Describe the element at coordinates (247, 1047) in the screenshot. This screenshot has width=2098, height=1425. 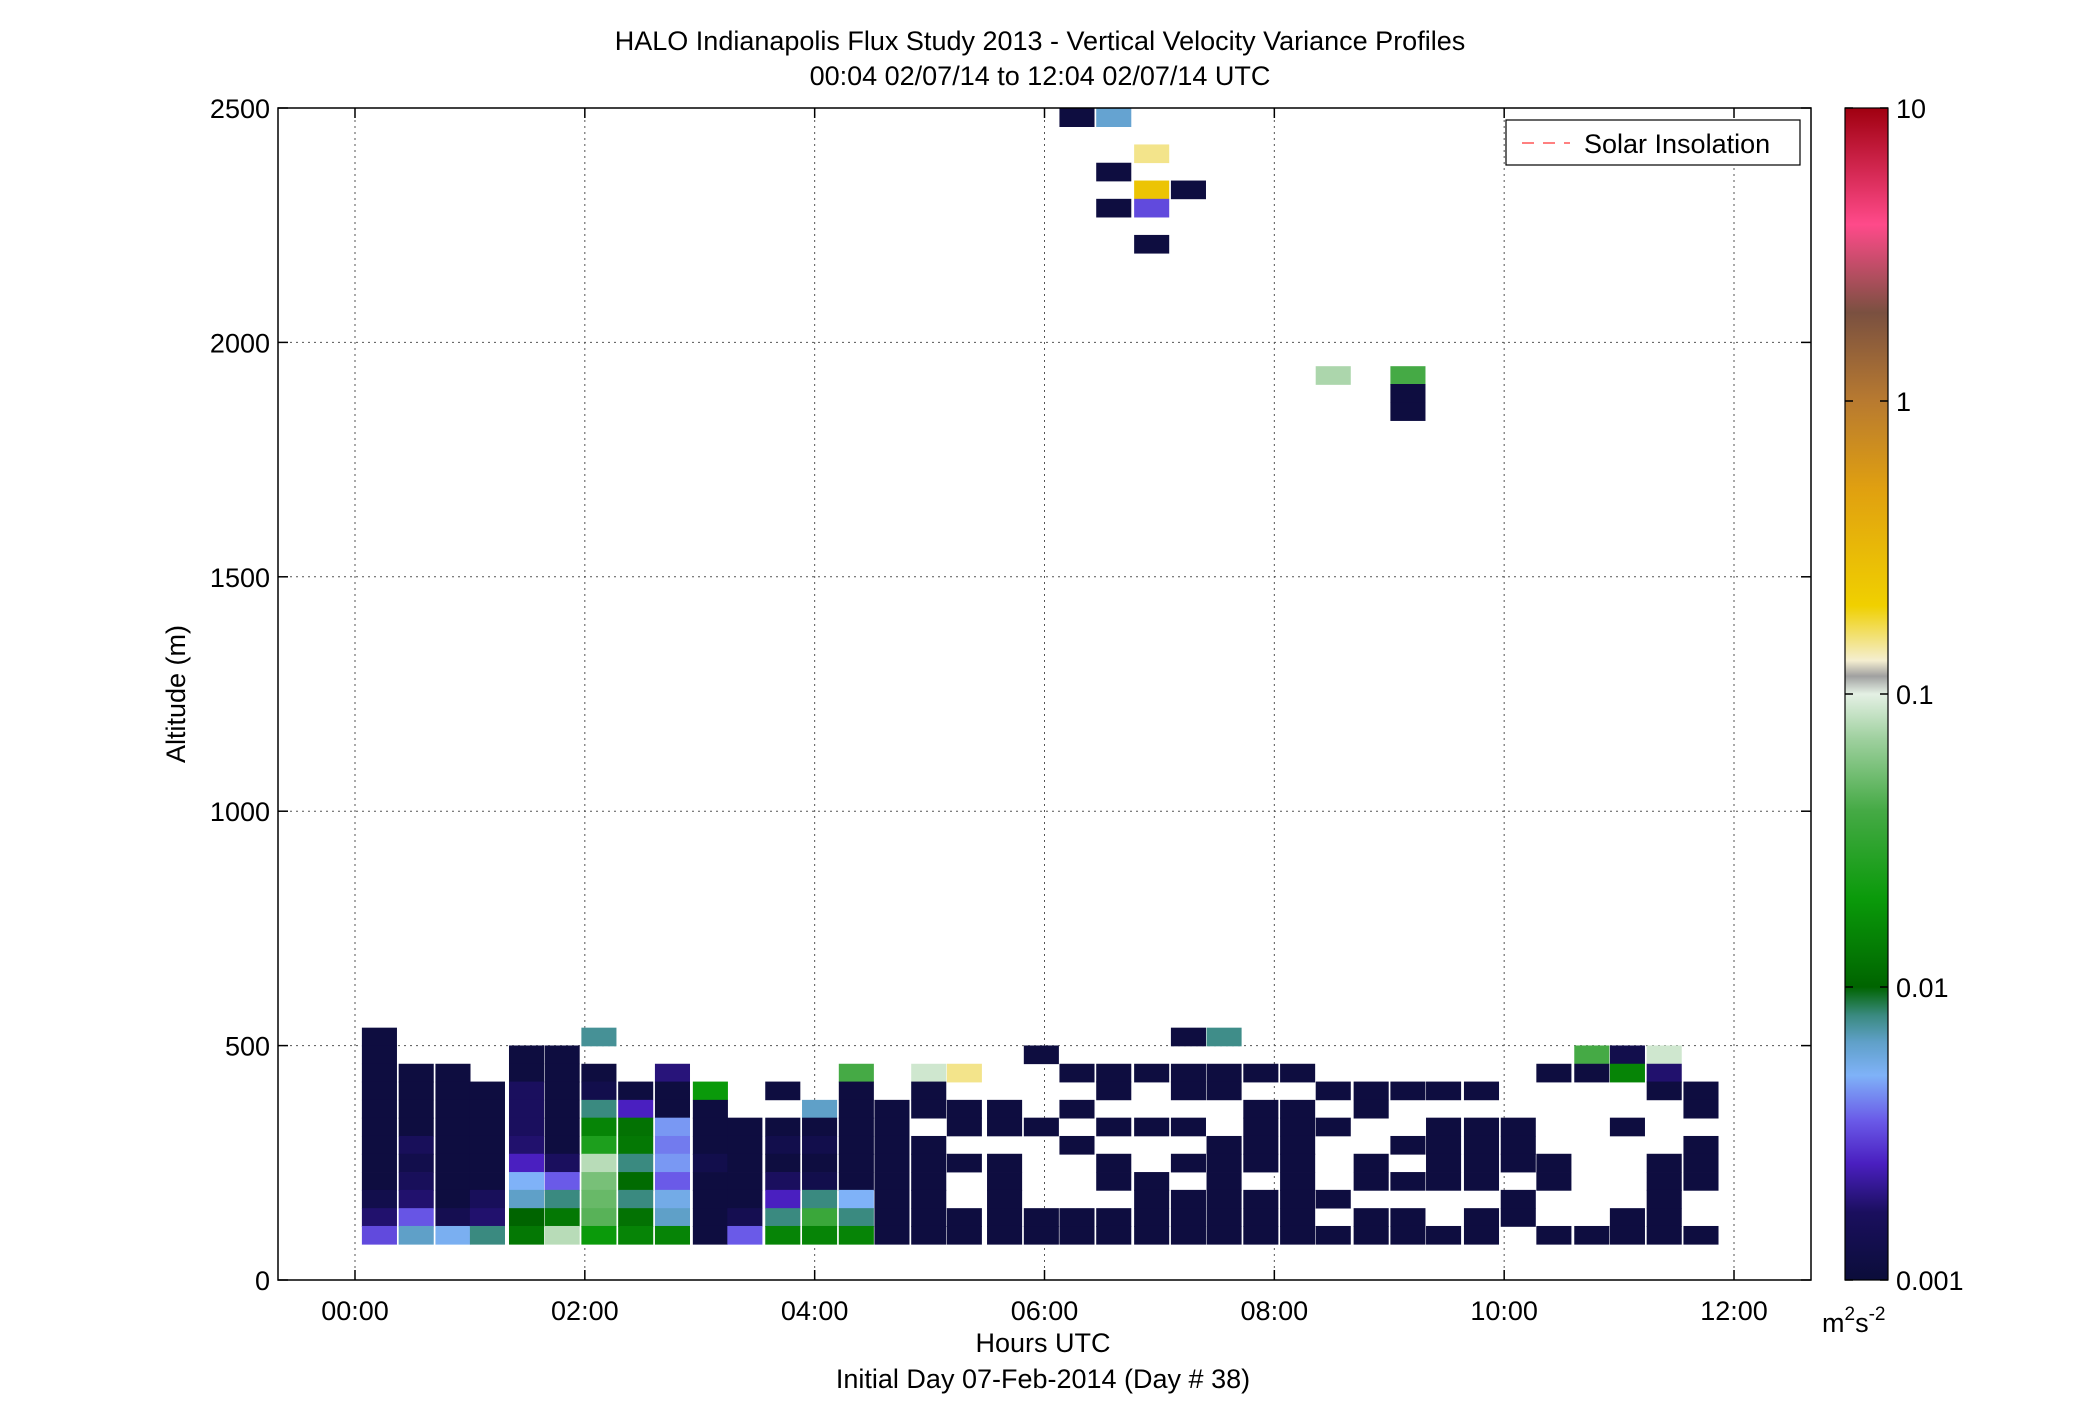
I see `y-tick-label: 500` at that location.